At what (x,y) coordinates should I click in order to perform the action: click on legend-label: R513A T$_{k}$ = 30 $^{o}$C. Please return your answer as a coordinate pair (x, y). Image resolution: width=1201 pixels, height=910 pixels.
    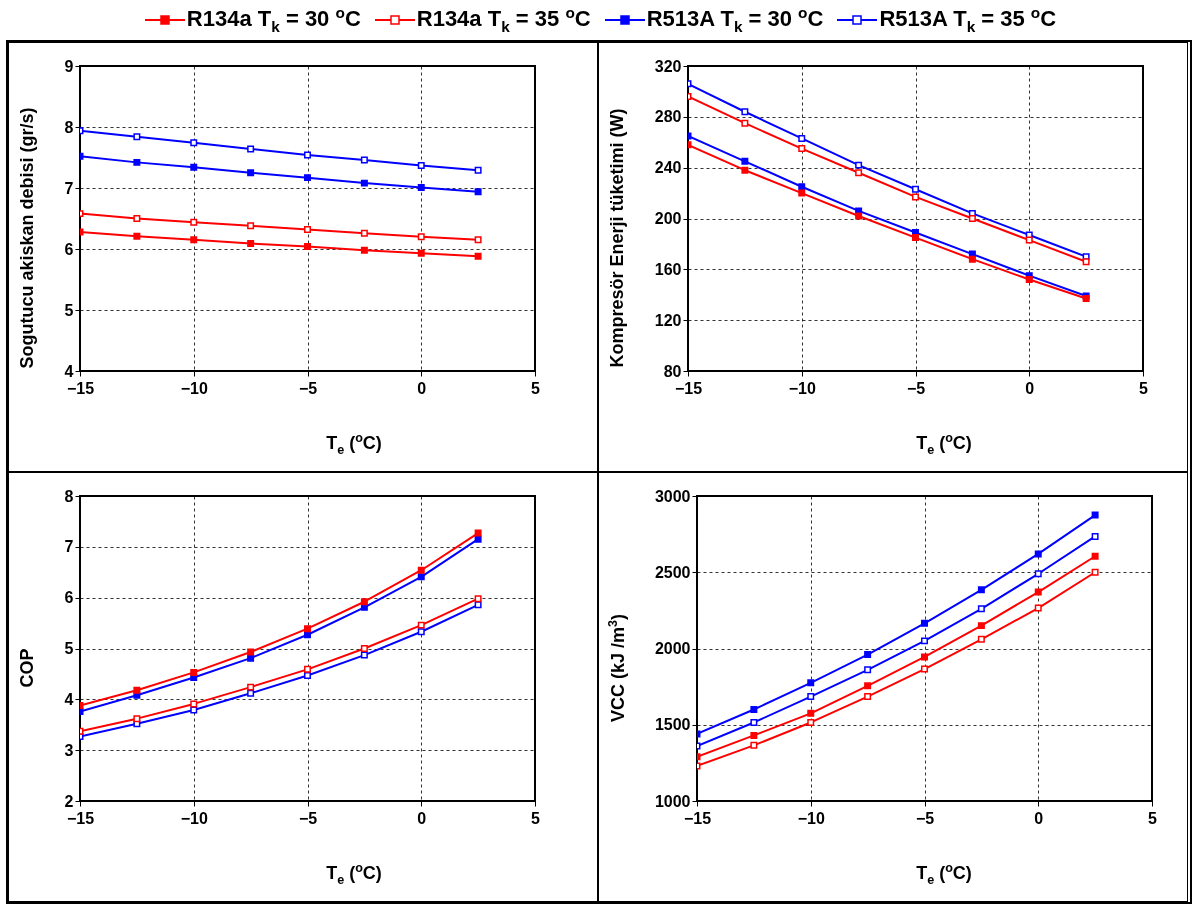
    Looking at the image, I should click on (735, 20).